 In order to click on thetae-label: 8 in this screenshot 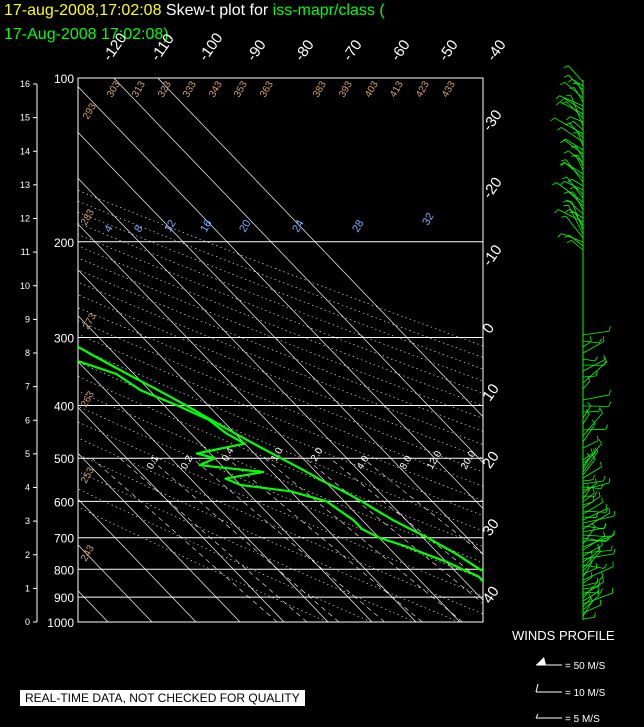, I will do `click(138, 228)`.